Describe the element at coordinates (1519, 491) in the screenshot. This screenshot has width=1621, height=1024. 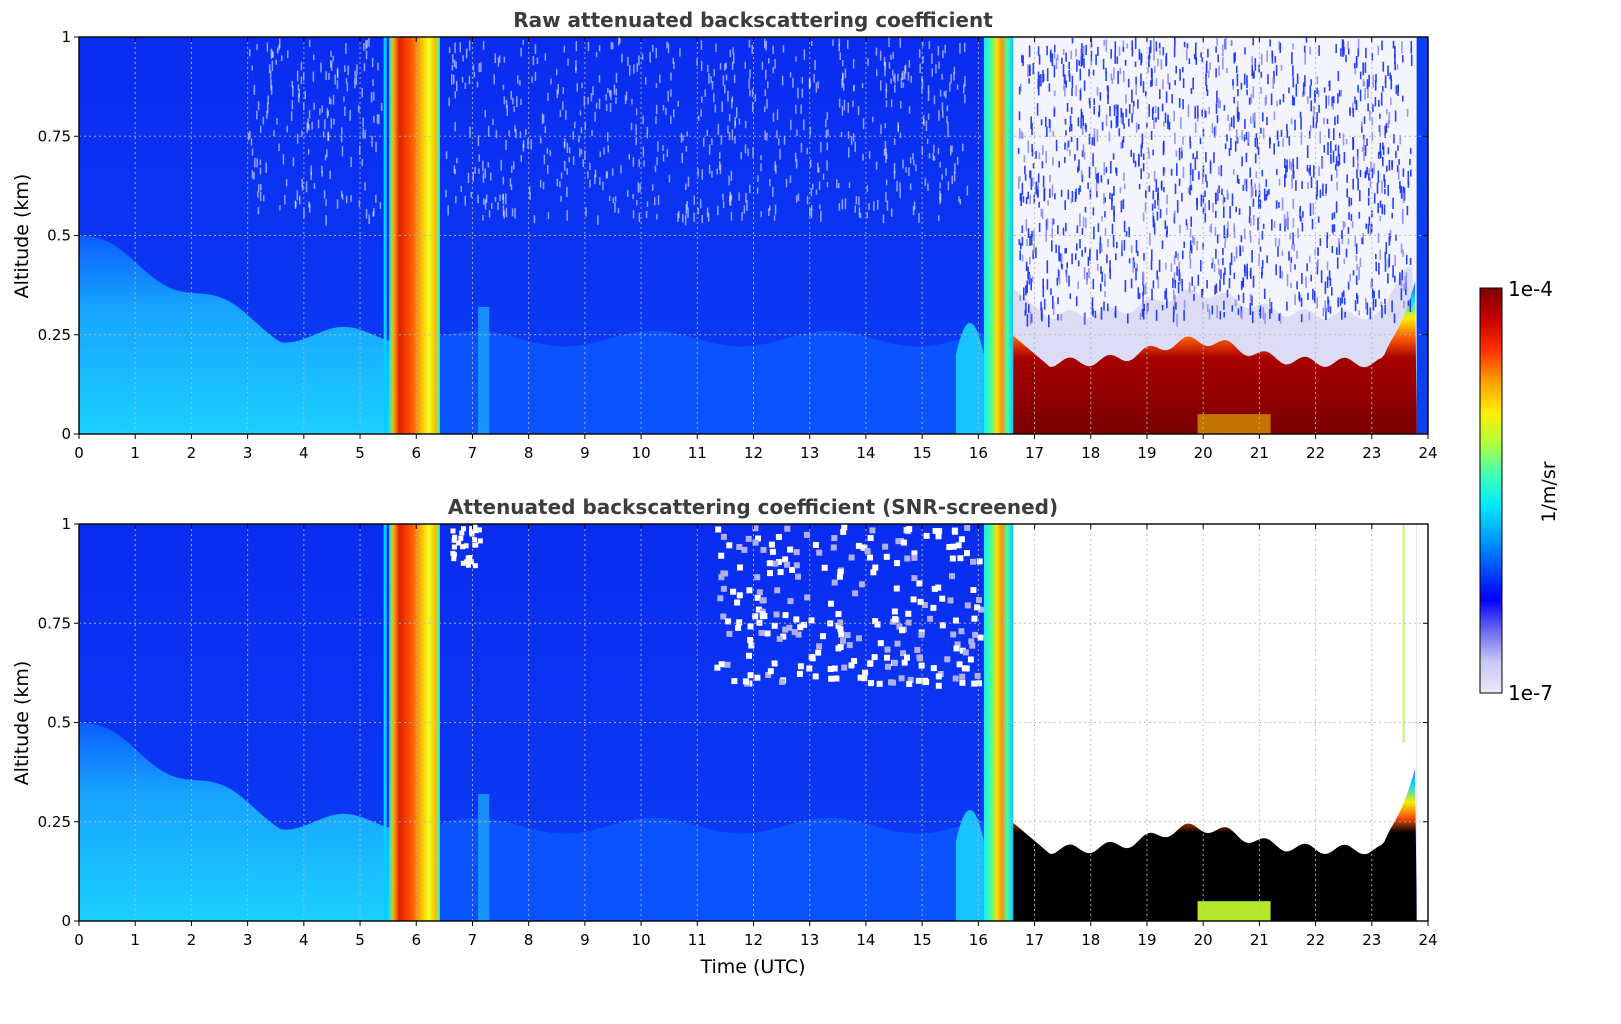
I see `colorbar: 1e-4 1e-7 1/m/sr` at that location.